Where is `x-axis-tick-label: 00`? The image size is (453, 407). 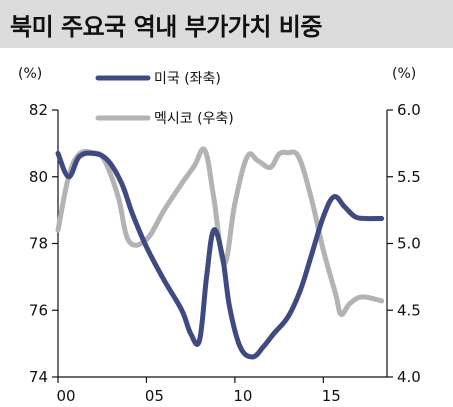 x-axis-tick-label: 00 is located at coordinates (65, 396).